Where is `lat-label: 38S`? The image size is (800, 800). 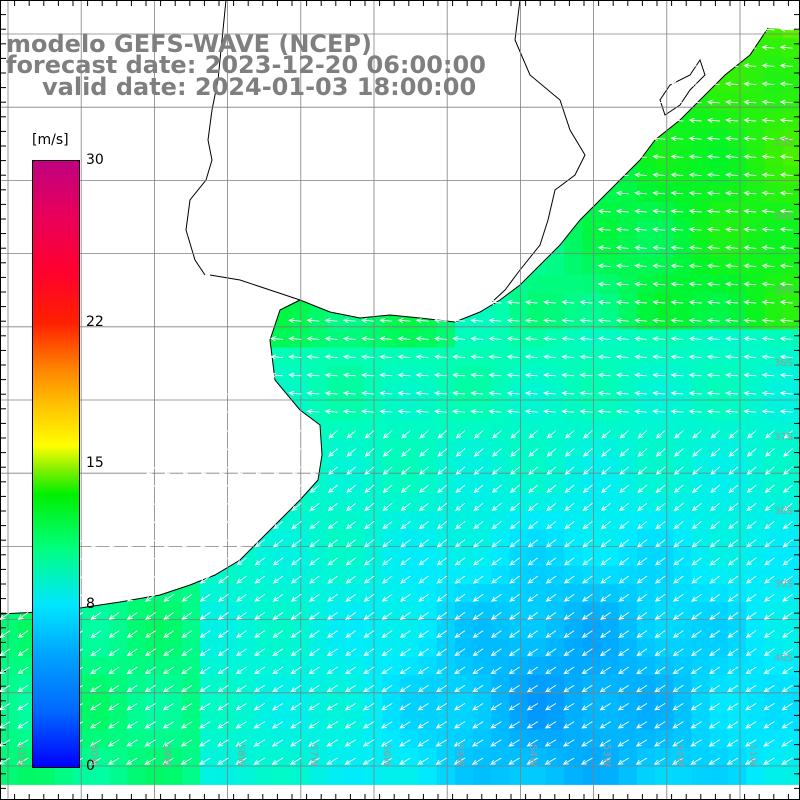
lat-label: 38S is located at coordinates (784, 511).